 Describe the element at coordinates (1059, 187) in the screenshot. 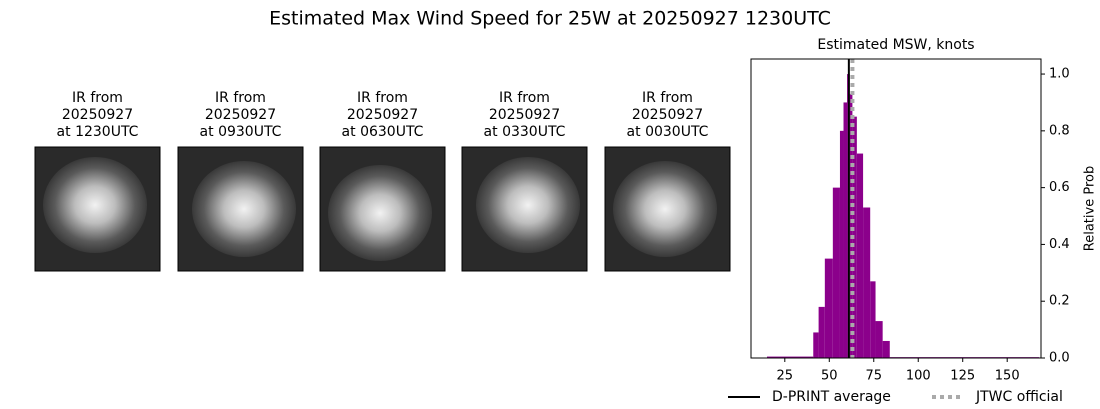

I see `y-tick-label: 0.6` at that location.